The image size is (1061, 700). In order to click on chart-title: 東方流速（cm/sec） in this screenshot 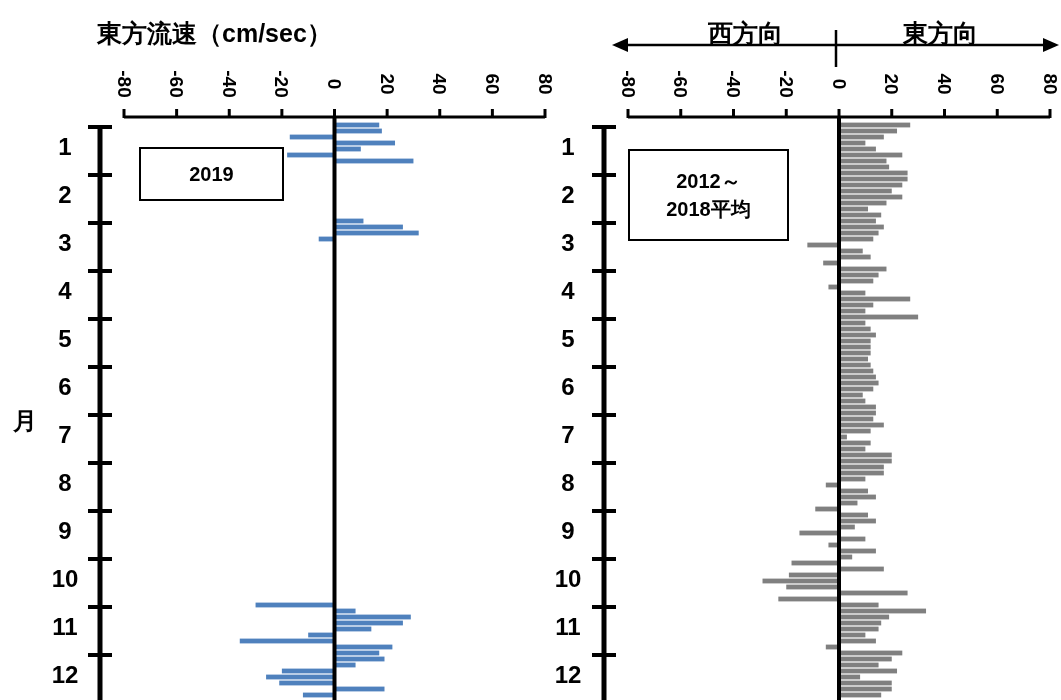, I will do `click(214, 33)`.